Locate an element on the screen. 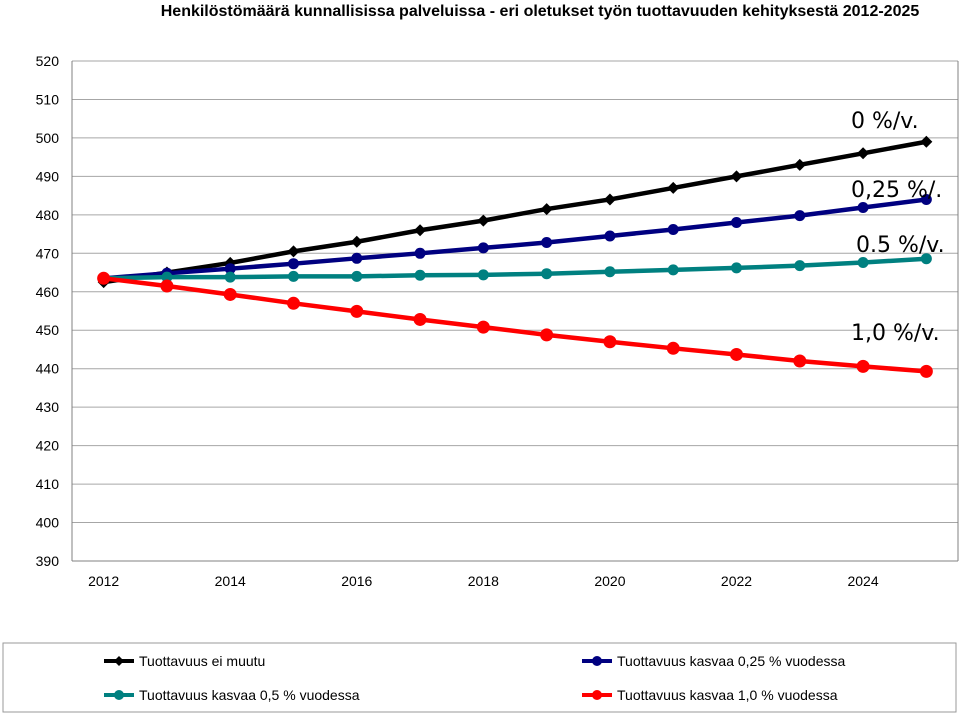  y-tick-label: 390 is located at coordinates (48, 561).